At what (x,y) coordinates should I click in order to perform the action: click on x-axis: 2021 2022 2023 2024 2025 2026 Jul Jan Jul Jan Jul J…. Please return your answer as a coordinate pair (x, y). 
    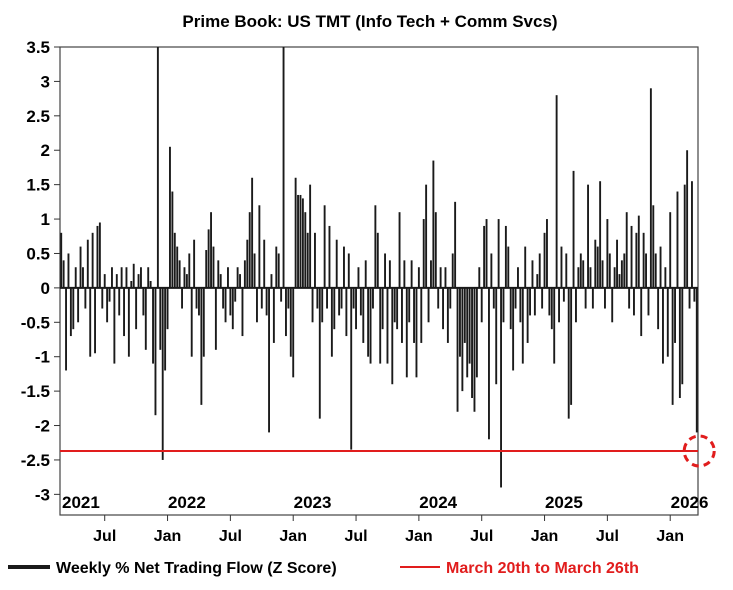
    Looking at the image, I should click on (385, 519).